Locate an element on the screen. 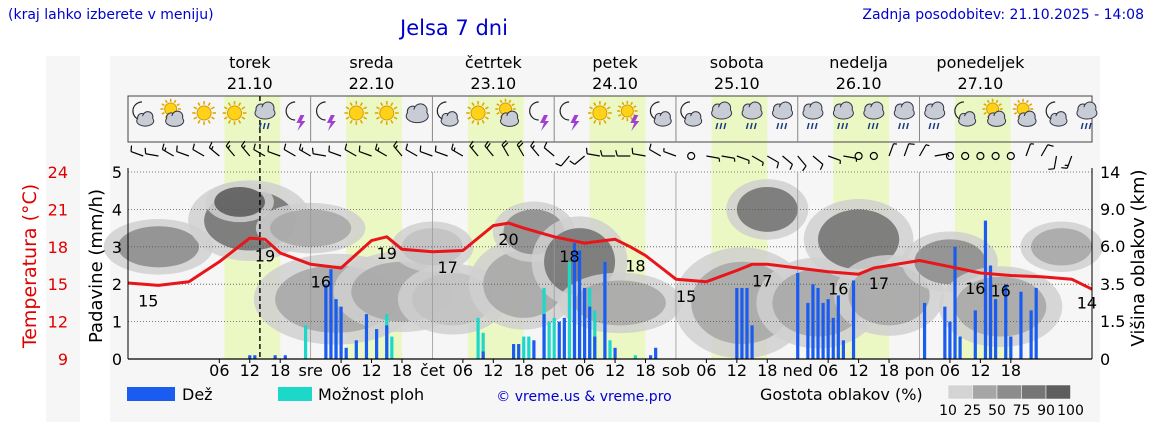  temperature-label: 18 is located at coordinates (569, 256).